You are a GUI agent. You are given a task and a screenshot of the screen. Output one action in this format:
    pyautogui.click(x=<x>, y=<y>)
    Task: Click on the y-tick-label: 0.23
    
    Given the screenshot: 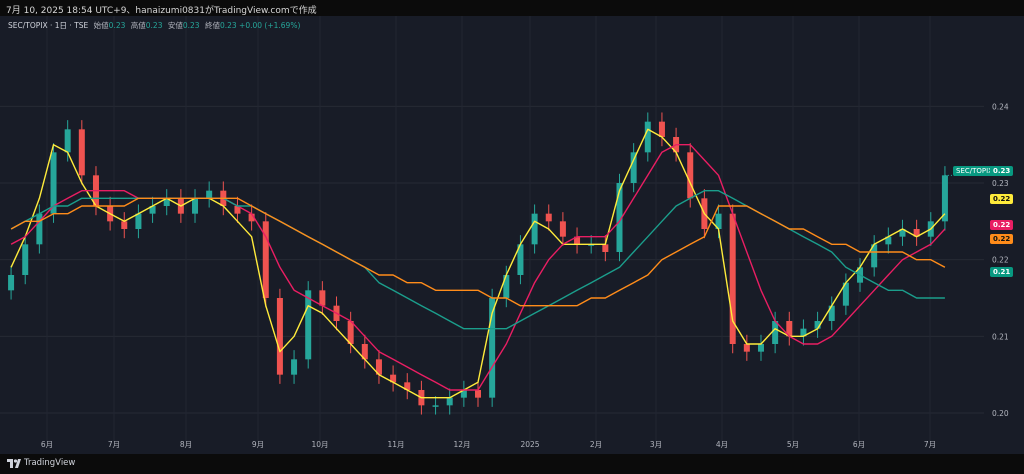 What is the action you would take?
    pyautogui.click(x=1000, y=183)
    